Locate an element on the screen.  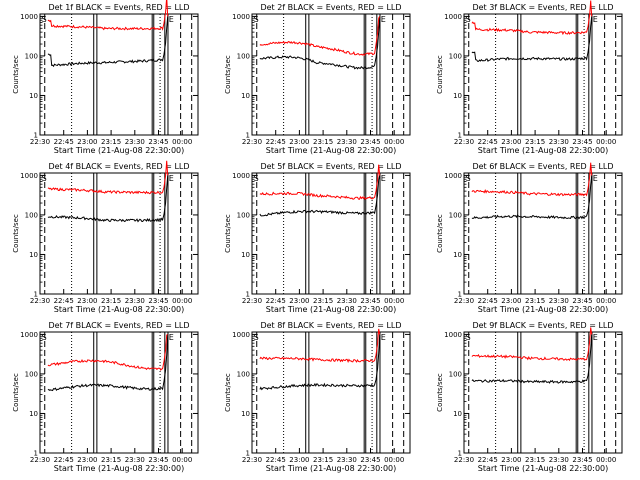
panel-title: Det 7f BLACK = Events, RED = LLD is located at coordinates (118, 325).